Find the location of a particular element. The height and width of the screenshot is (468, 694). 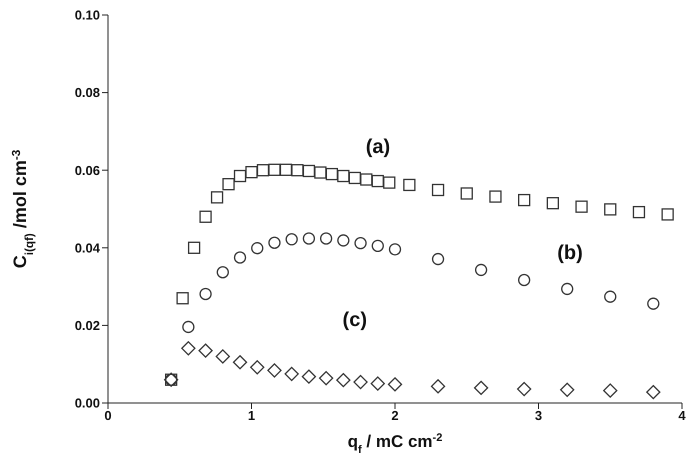

y-tick-label: 0.08 is located at coordinates (87, 92).